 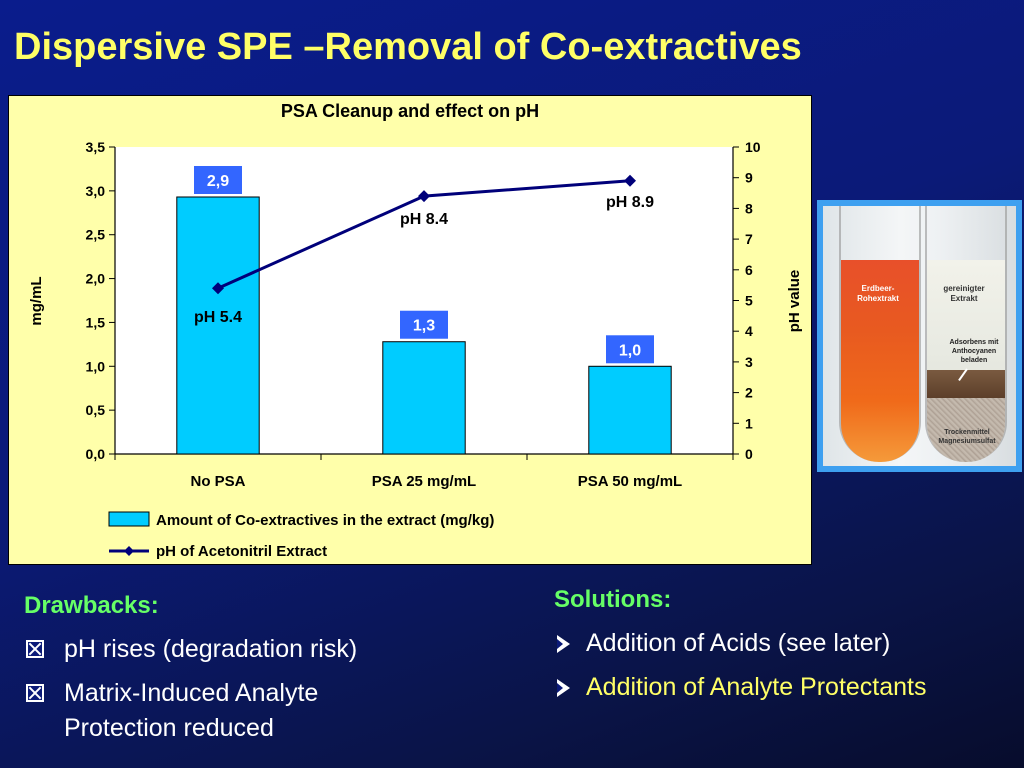 I want to click on bar-data-label: 2,9, so click(x=218, y=181).